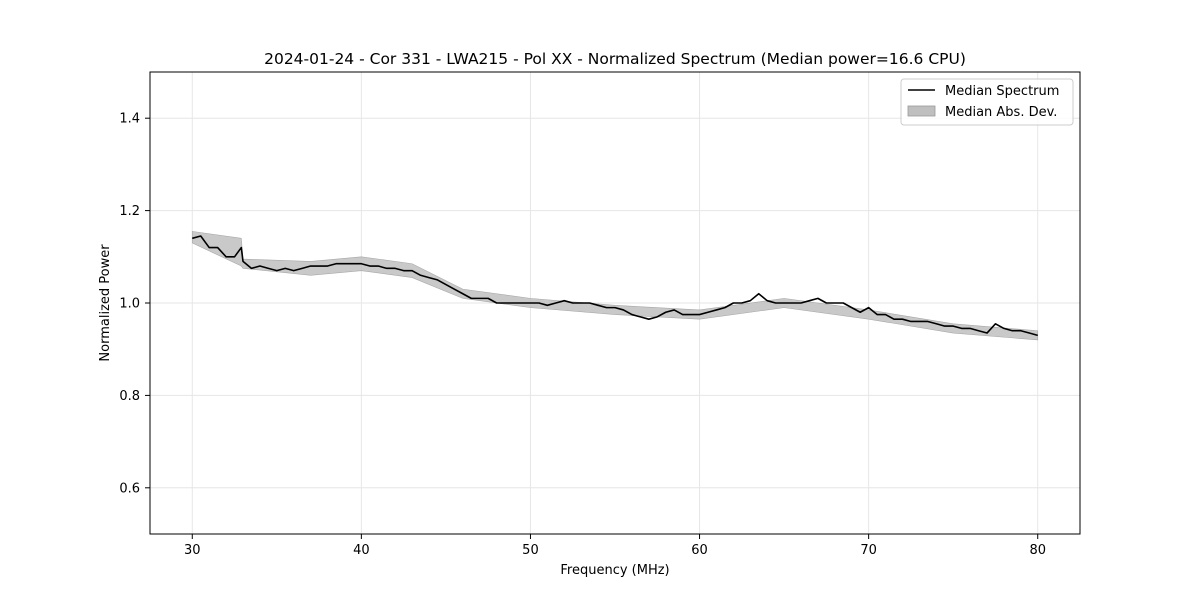 Image resolution: width=1200 pixels, height=600 pixels. I want to click on x-tick-label: 80, so click(1037, 550).